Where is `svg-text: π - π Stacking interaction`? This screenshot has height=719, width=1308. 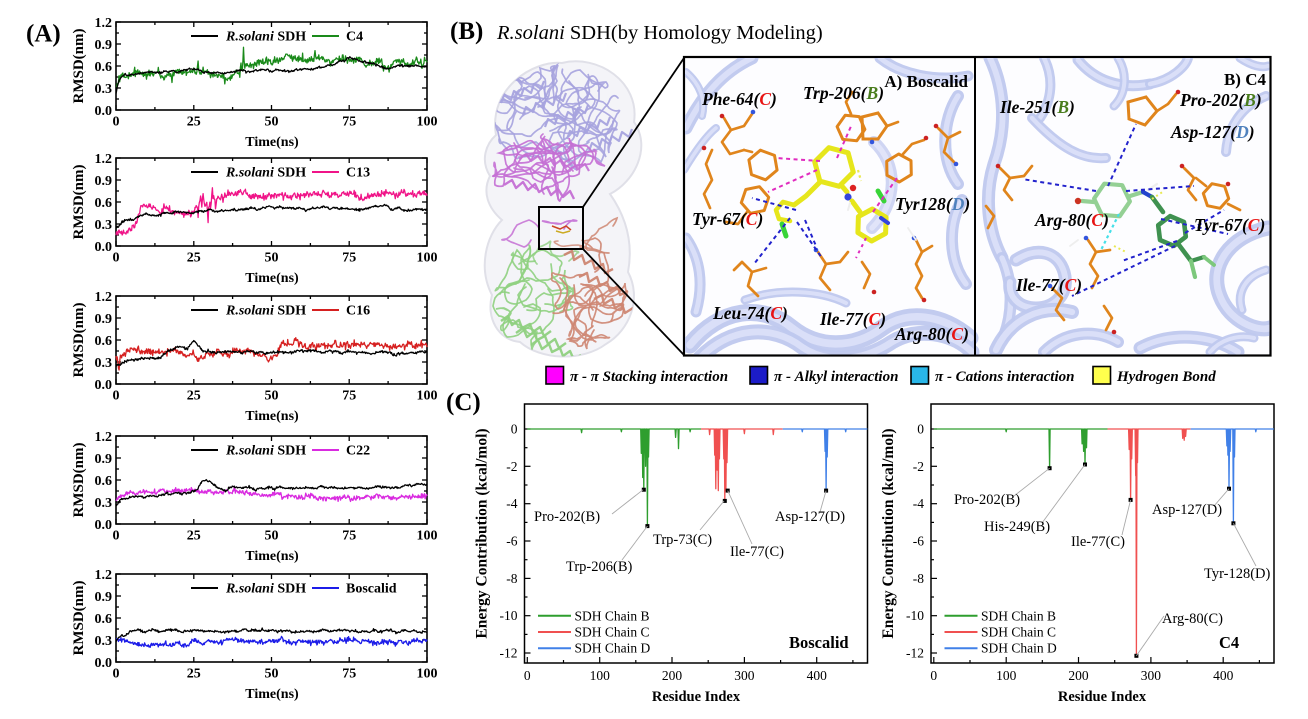
svg-text: π - π Stacking interaction is located at coordinates (649, 377).